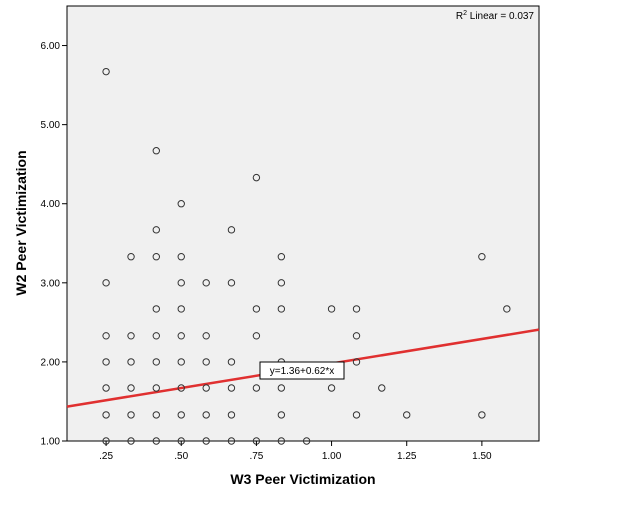 Image resolution: width=625 pixels, height=526 pixels. I want to click on y-tick-label: 6.00, so click(51, 46).